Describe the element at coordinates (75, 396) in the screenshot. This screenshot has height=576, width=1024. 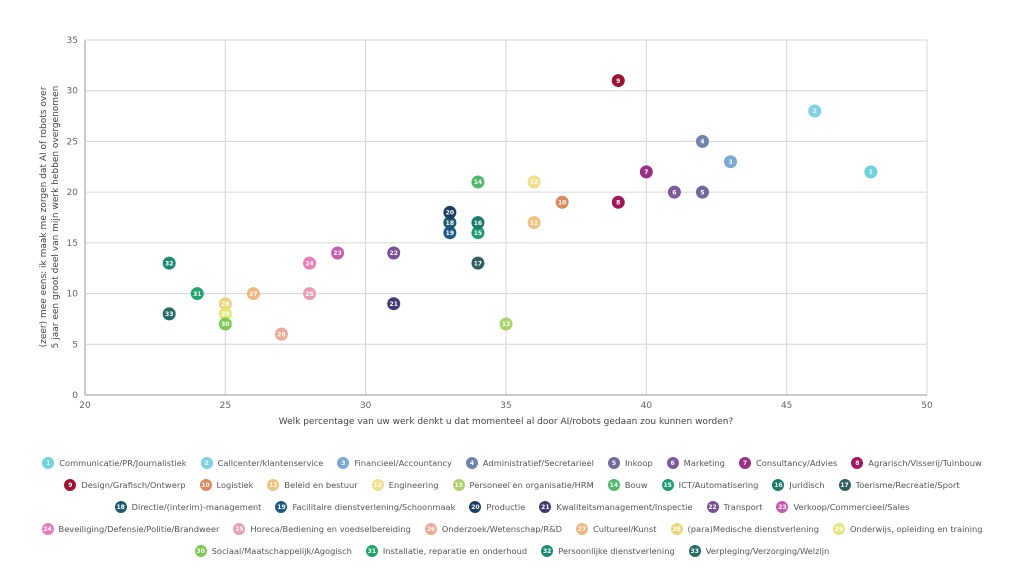
I see `y-tick-label: 0` at that location.